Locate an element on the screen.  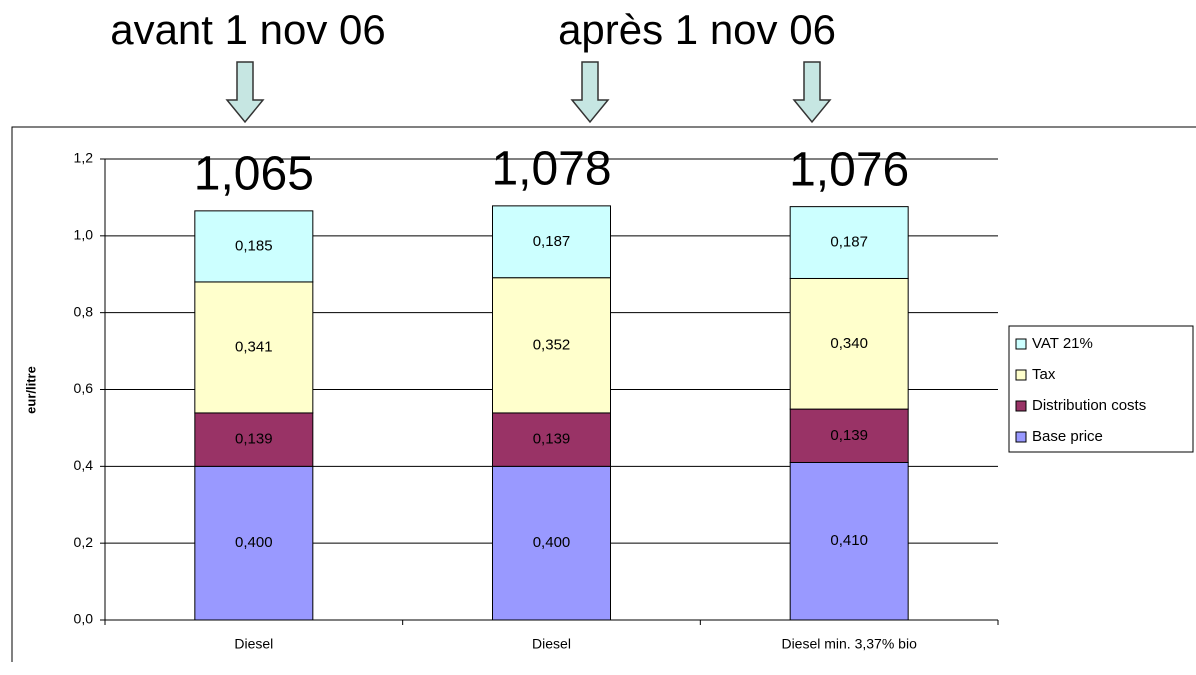
legend-label: Base price is located at coordinates (1067, 436).